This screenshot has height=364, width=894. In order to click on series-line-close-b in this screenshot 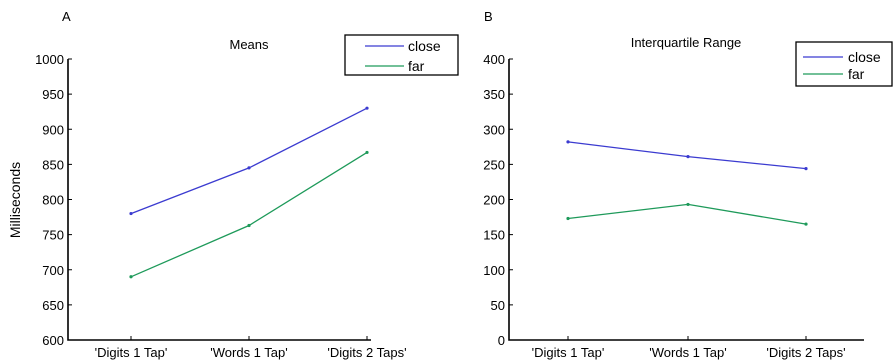, I will do `click(687, 155)`.